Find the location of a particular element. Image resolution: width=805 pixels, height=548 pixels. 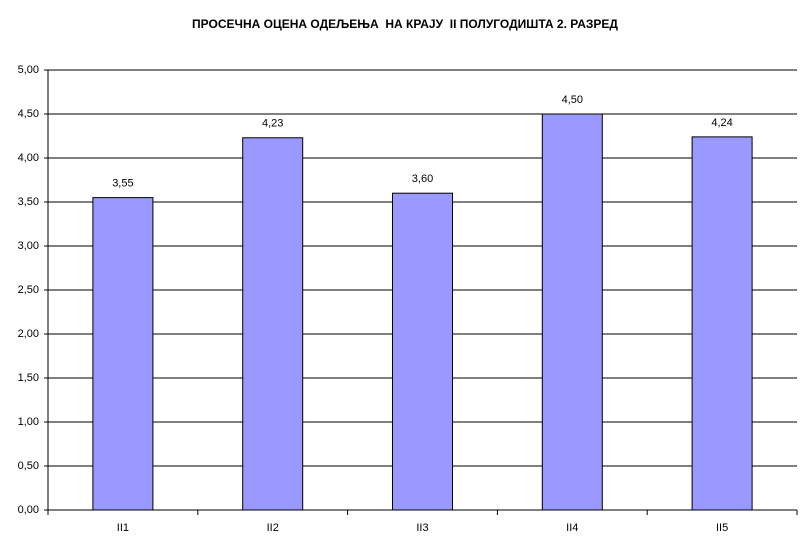

x-tick-label: II3 is located at coordinates (422, 528).